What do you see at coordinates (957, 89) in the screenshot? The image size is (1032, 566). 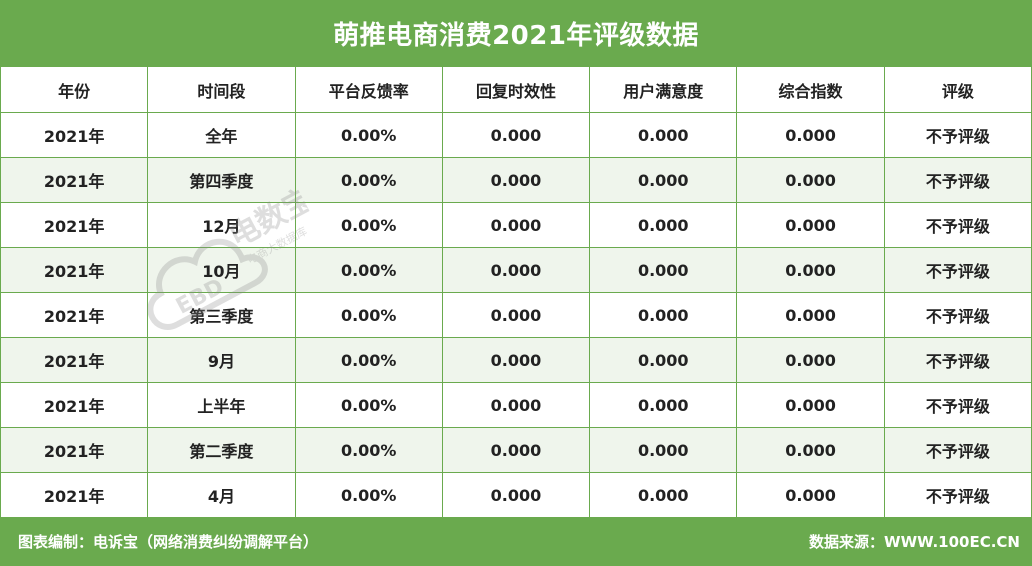 I see `header-rating: 评级` at bounding box center [957, 89].